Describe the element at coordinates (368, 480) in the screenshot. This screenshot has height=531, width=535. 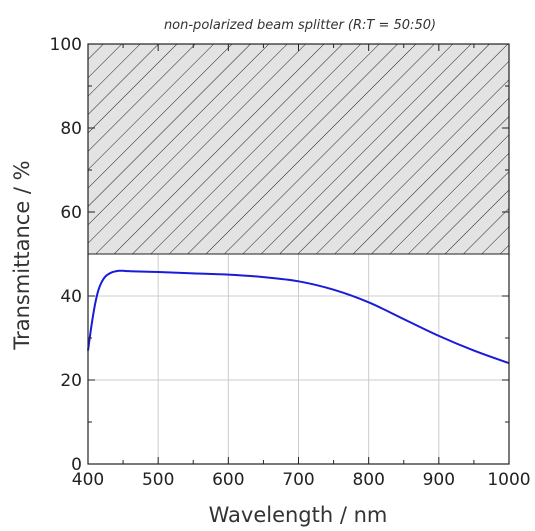
I see `x-tick-label: 800` at that location.